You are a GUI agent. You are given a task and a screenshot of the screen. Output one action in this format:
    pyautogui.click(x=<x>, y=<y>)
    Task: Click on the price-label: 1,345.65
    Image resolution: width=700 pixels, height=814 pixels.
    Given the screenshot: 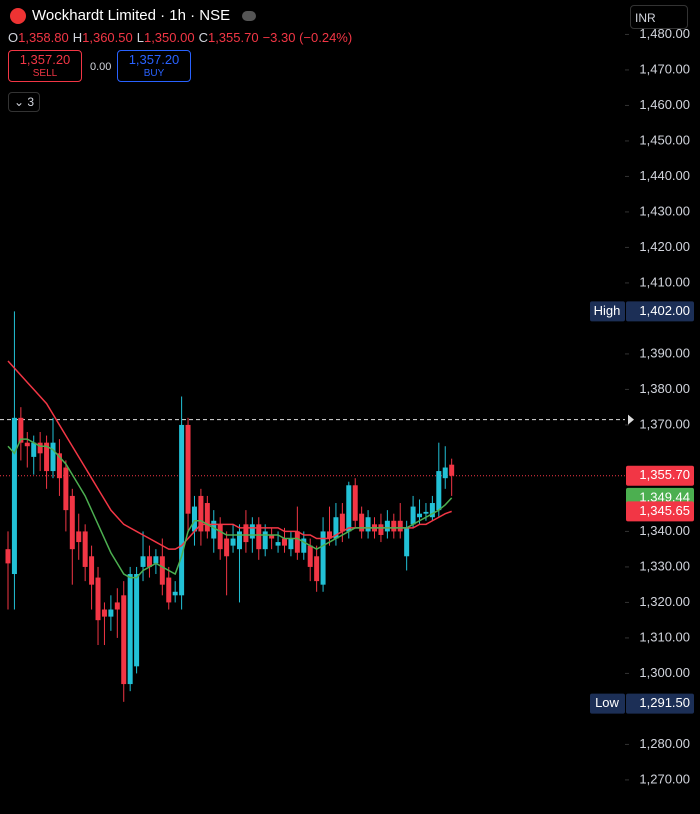 What is the action you would take?
    pyautogui.click(x=664, y=510)
    